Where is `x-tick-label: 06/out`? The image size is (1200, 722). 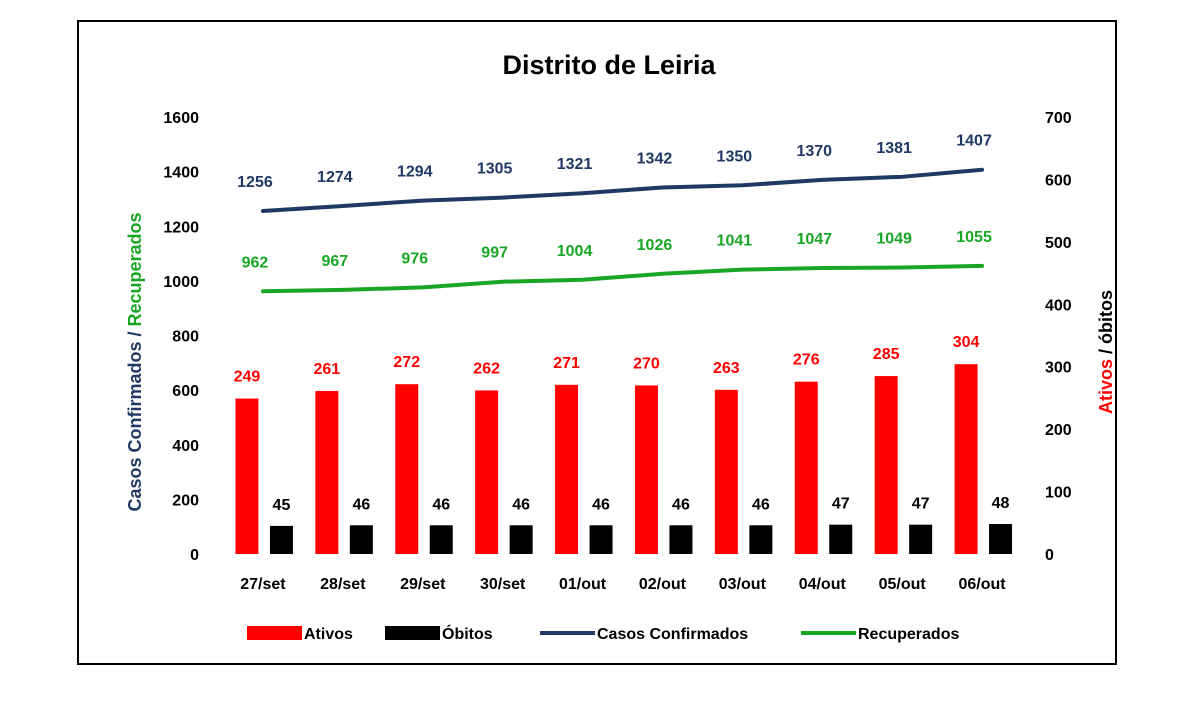 x-tick-label: 06/out is located at coordinates (982, 584).